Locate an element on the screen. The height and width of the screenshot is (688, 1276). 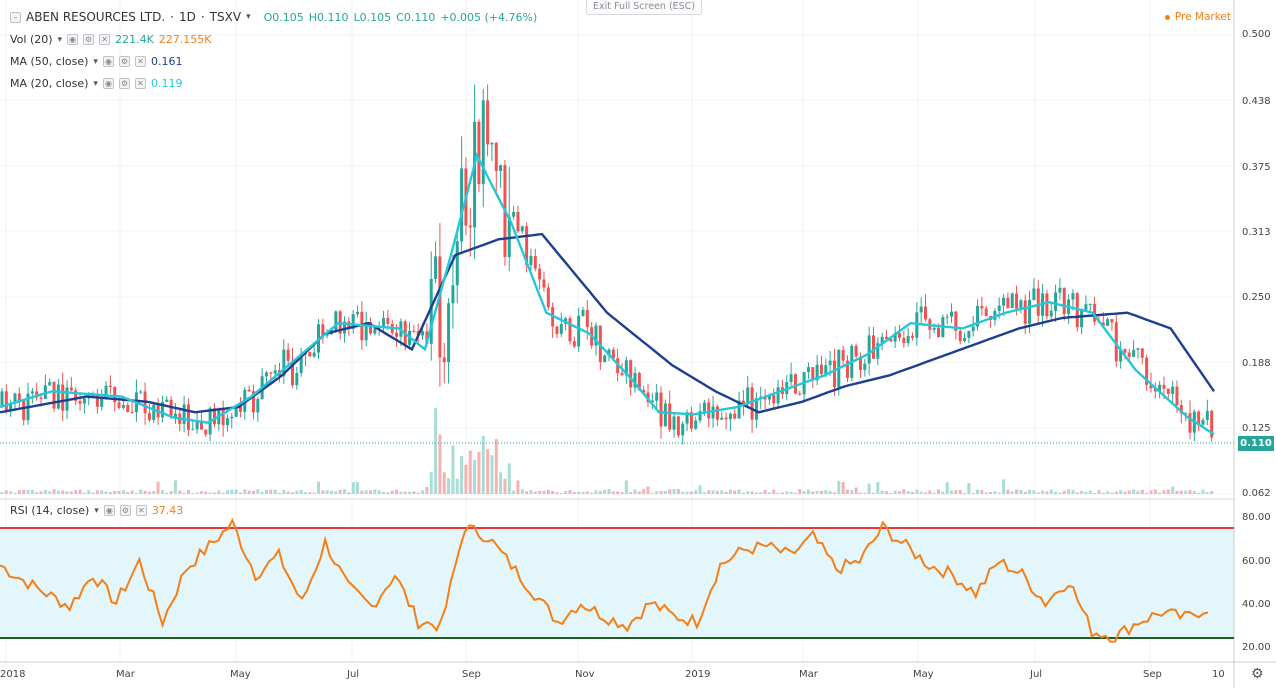
exit-full-screen-button: Exit Full Screen (ESC) is located at coordinates (644, 7).